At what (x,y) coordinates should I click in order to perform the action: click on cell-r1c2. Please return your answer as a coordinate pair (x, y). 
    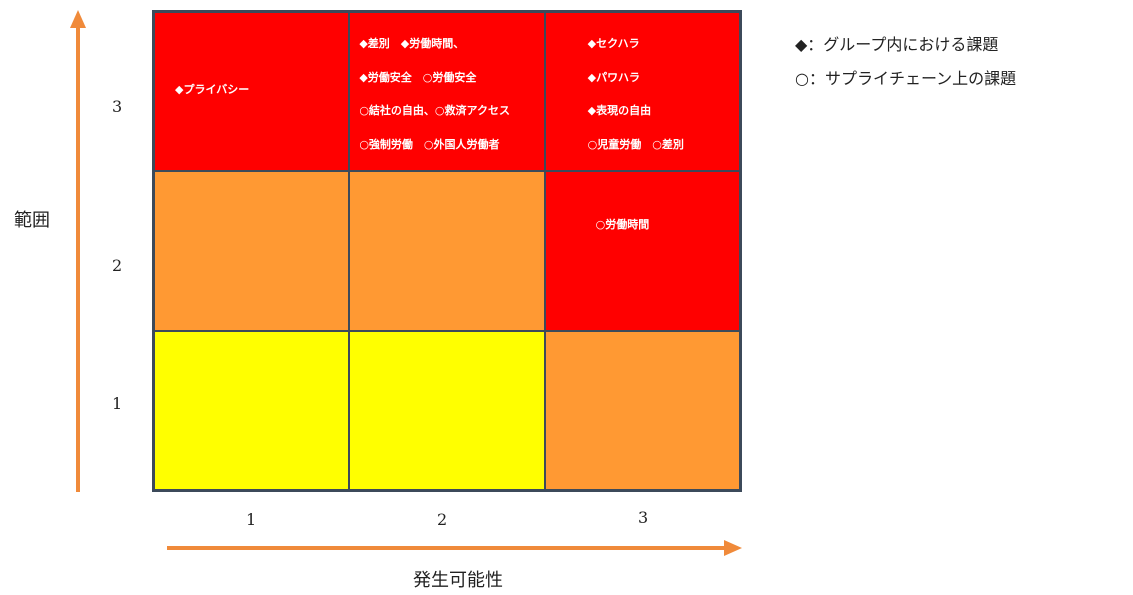
    Looking at the image, I should click on (447, 410).